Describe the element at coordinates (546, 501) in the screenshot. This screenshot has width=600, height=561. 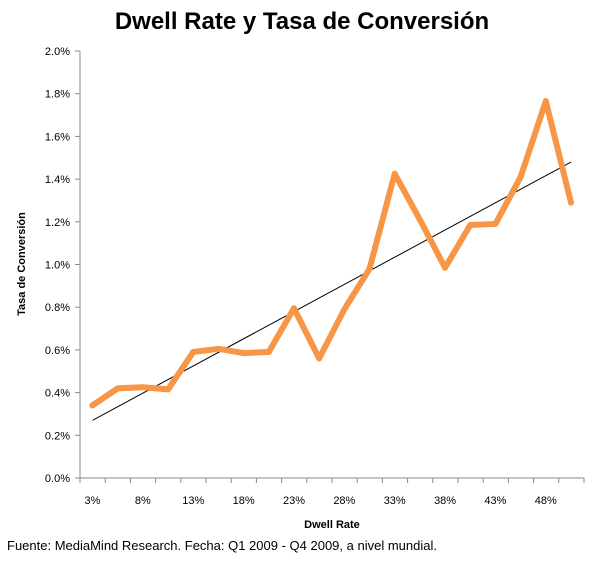
I see `x-tick-label: 48%` at that location.